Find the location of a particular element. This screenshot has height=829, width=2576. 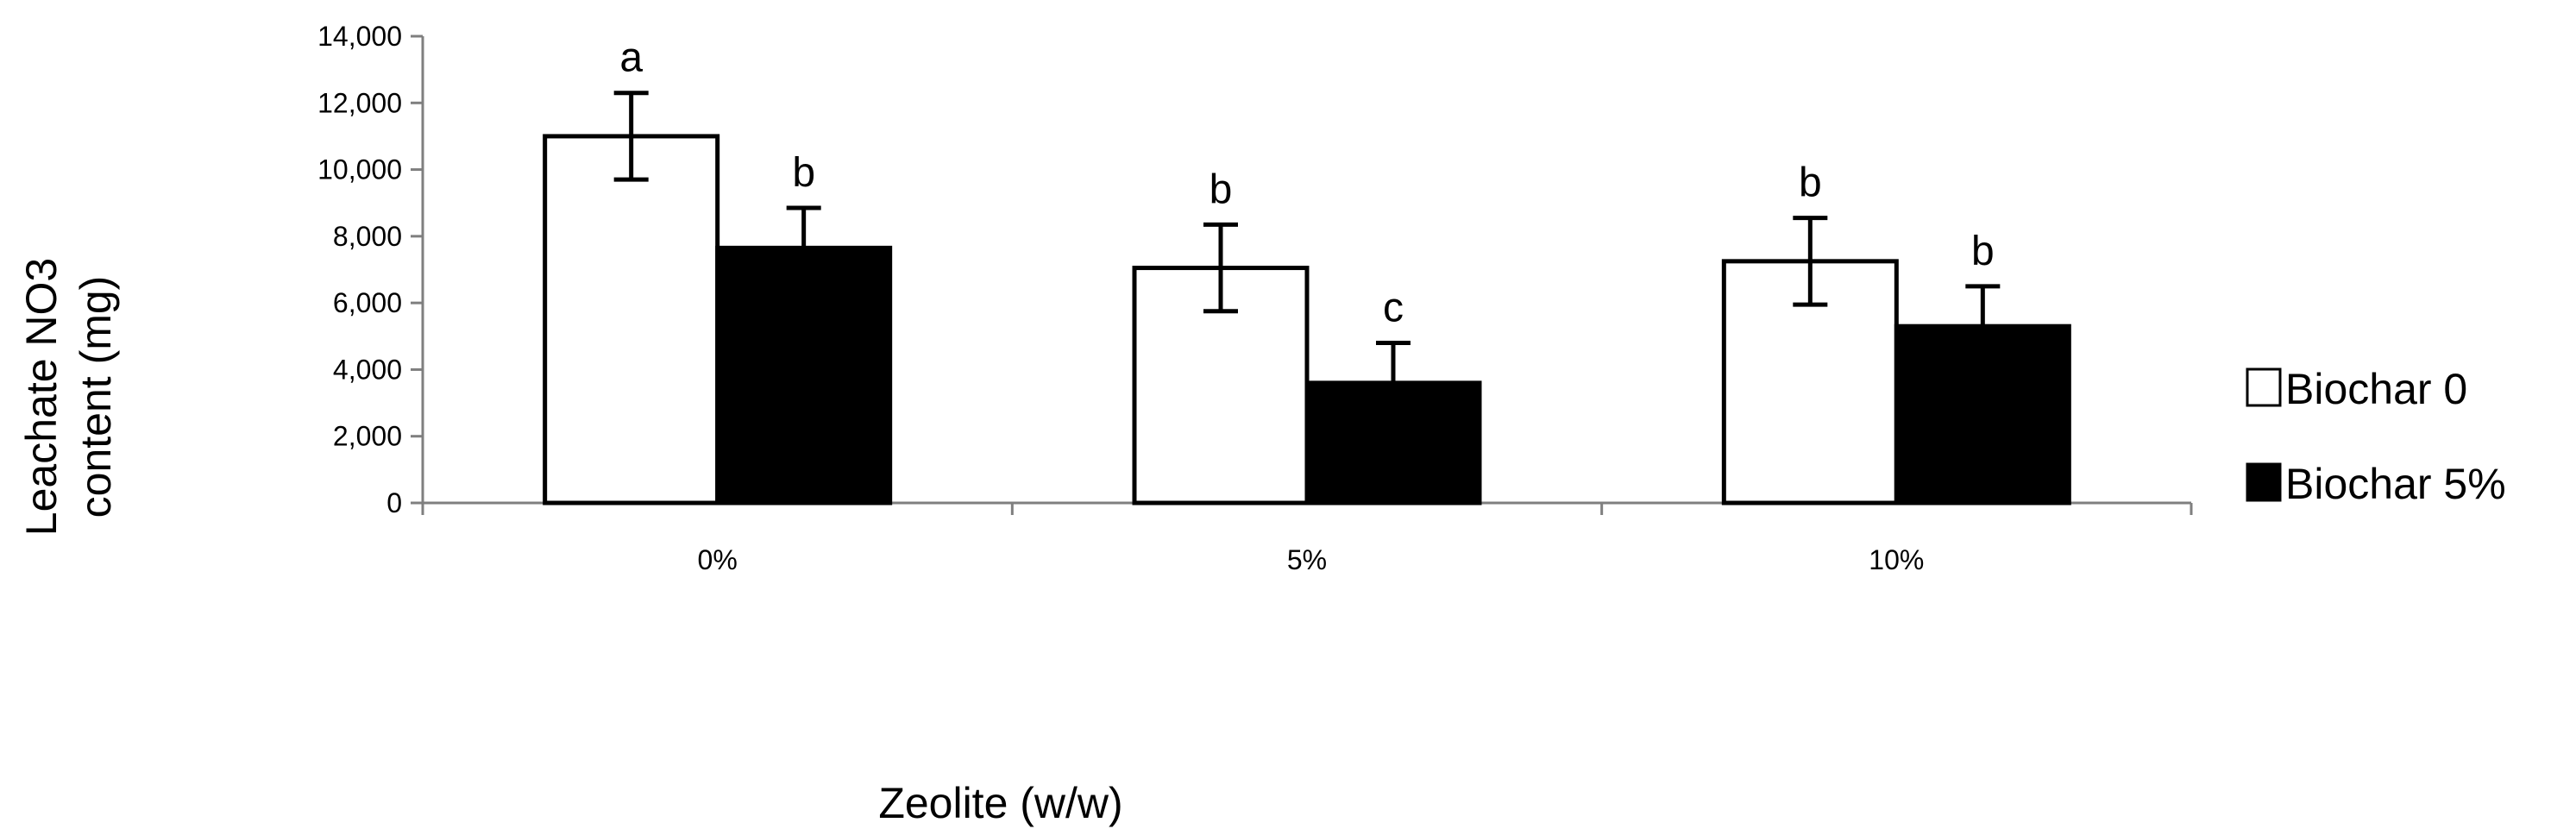

x-axis-title: Zeolite (w/w) is located at coordinates (1000, 803).